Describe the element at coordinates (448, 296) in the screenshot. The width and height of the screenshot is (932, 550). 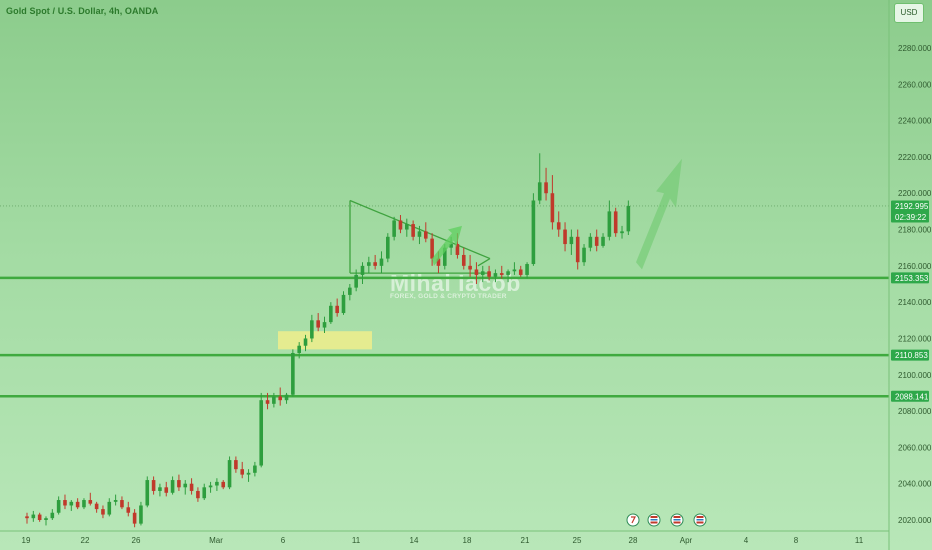
I see `watermark-tagline: FOREX, GOLD & CRYPTO TRADER` at that location.